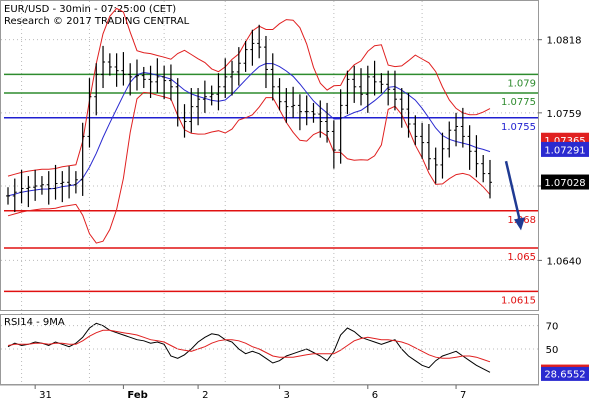 Image resolution: width=590 pixels, height=400 pixels. I want to click on rsi-tag-label: 28.6552, so click(564, 374).